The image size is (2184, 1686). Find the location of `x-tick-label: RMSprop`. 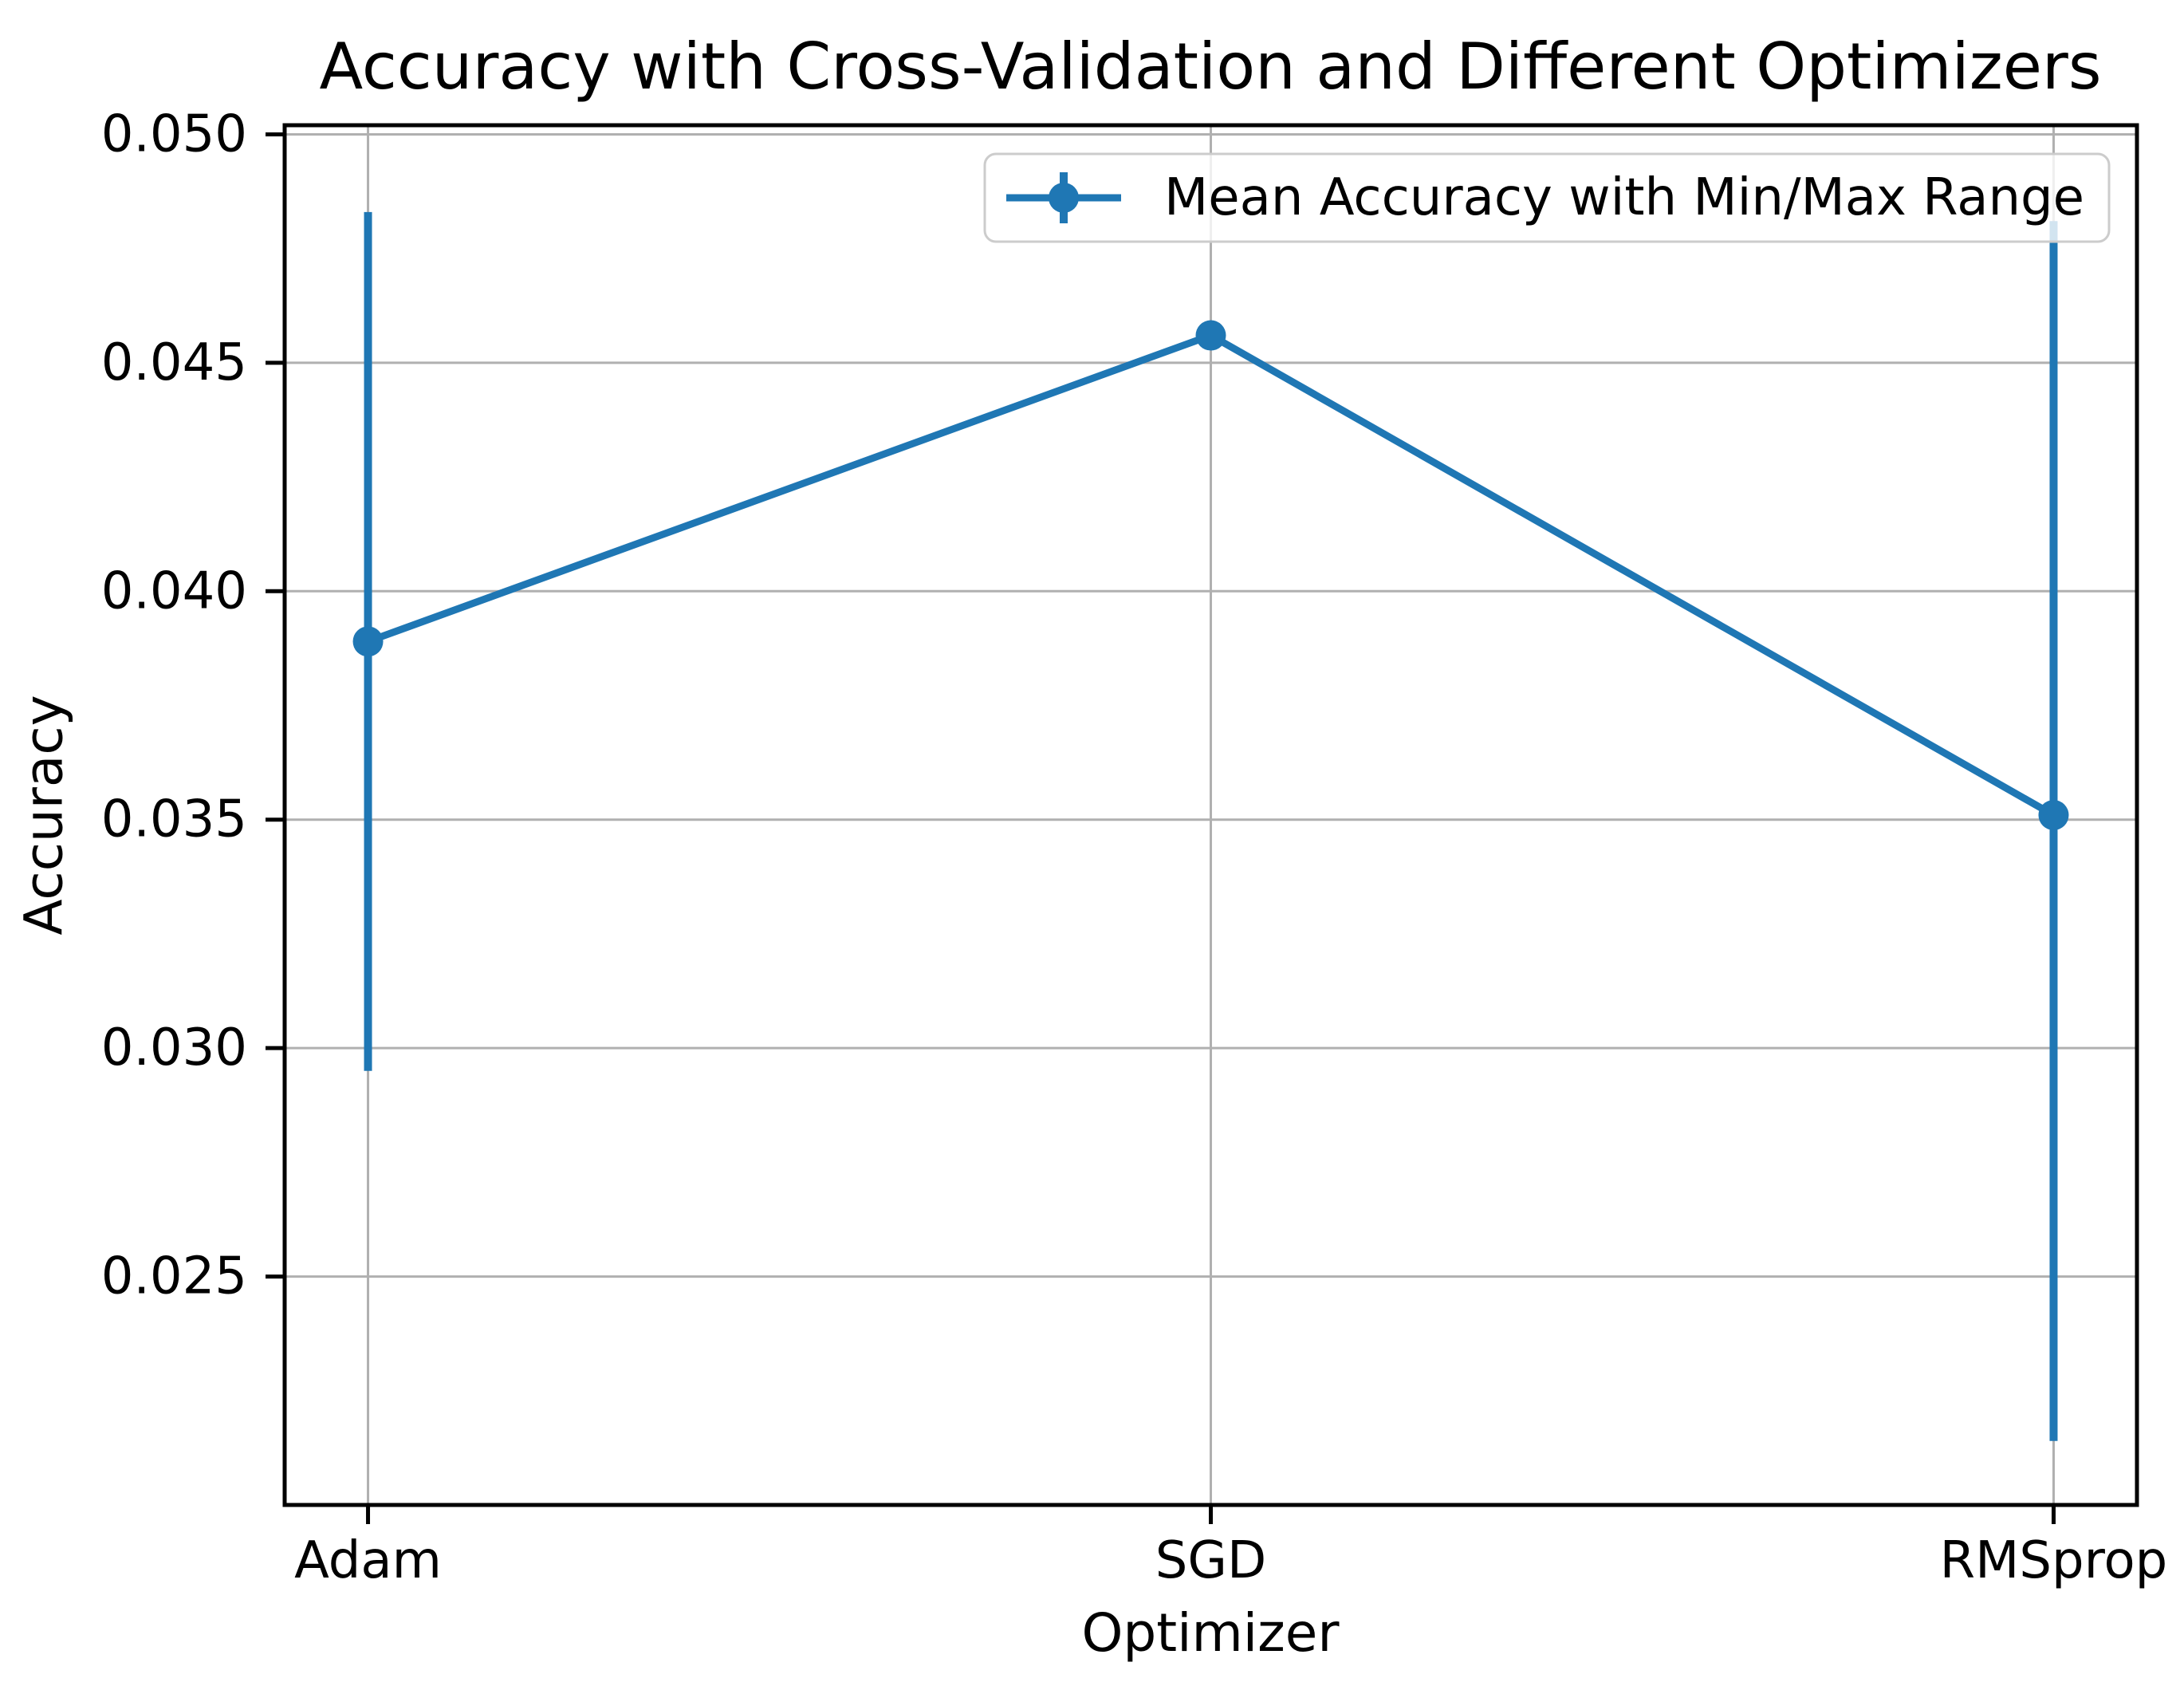

x-tick-label: RMSprop is located at coordinates (2054, 1560).